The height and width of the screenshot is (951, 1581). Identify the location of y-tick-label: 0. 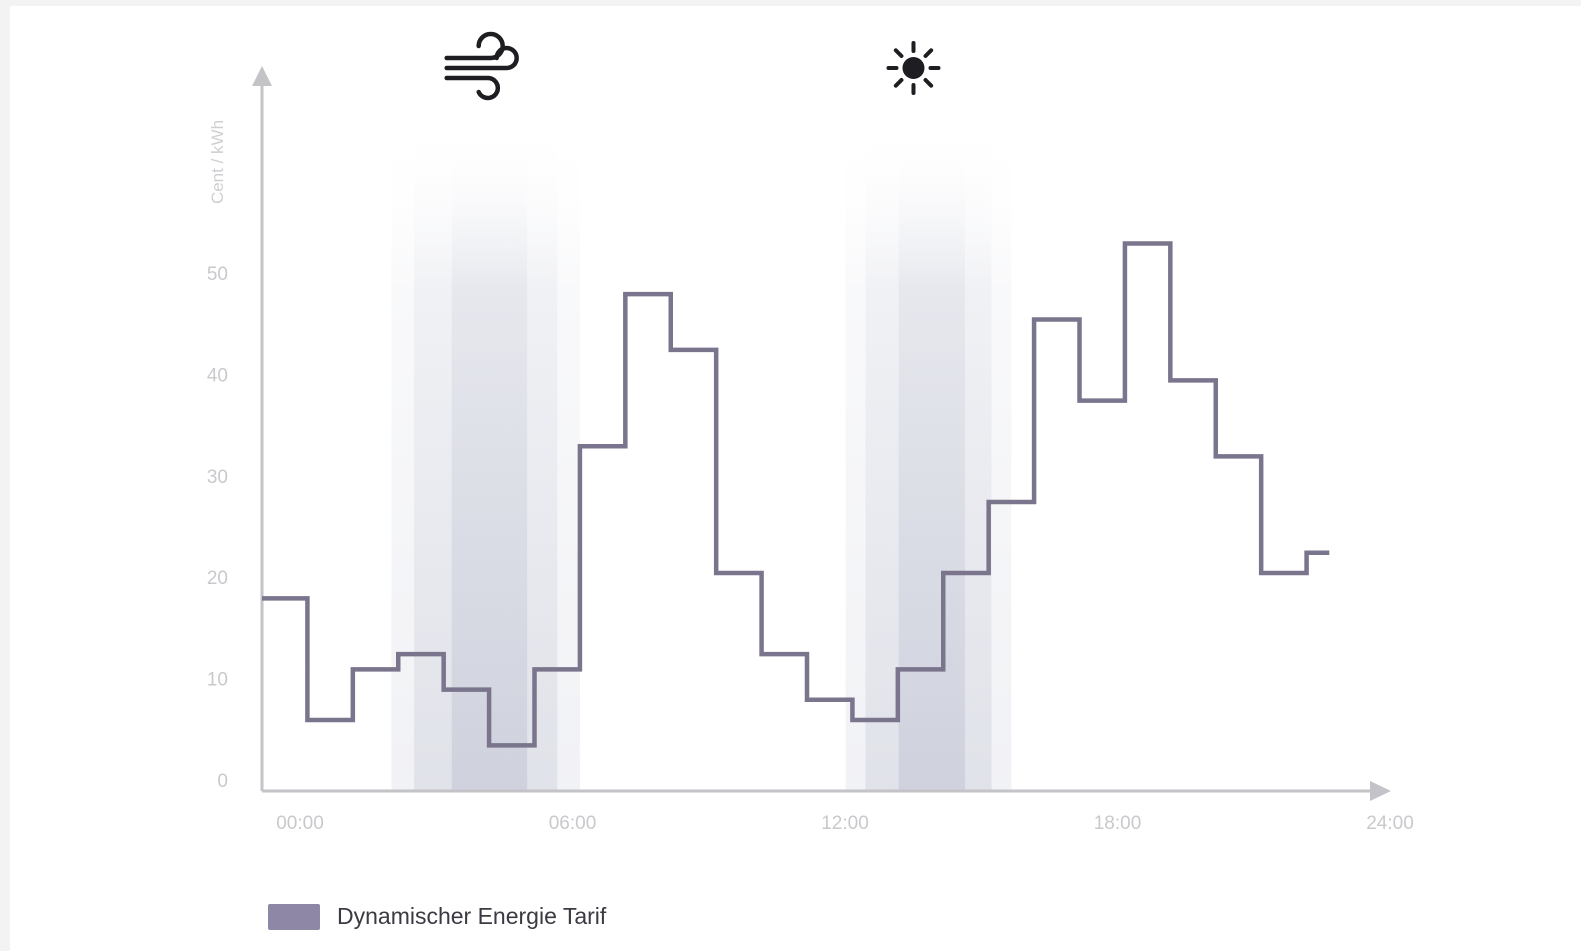
(222, 781).